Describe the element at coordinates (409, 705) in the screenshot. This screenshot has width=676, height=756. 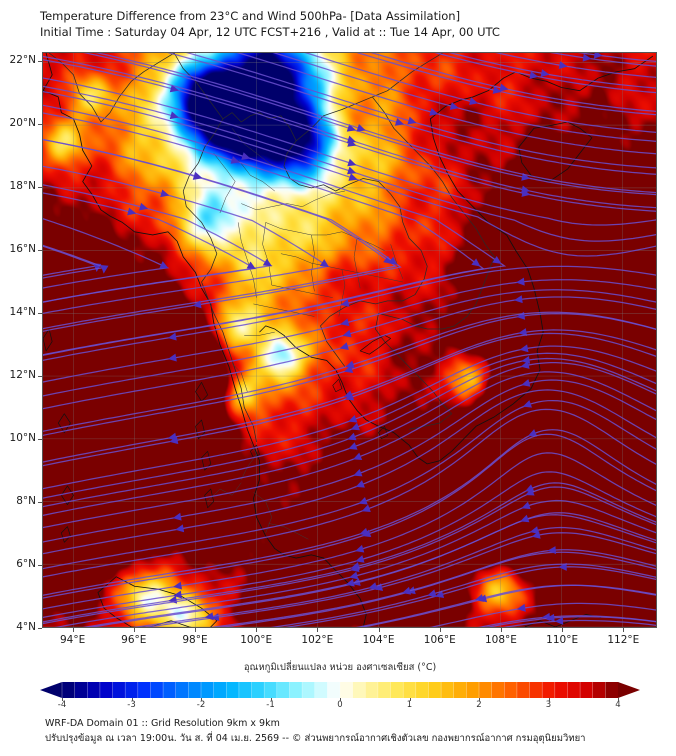
I see `colorbar-tick-1: 1` at that location.